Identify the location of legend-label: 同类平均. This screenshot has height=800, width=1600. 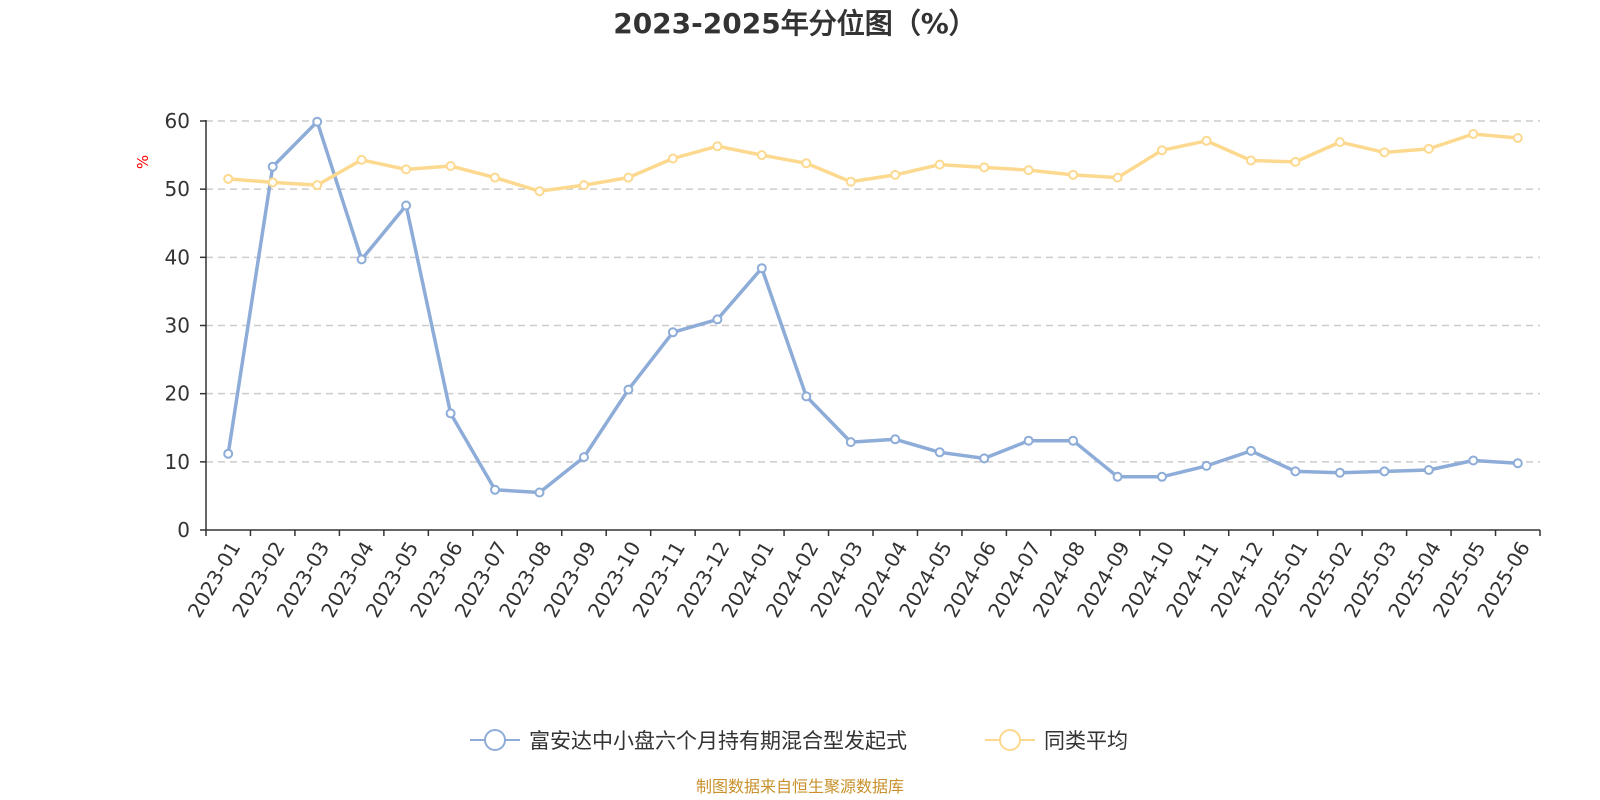
(1086, 741).